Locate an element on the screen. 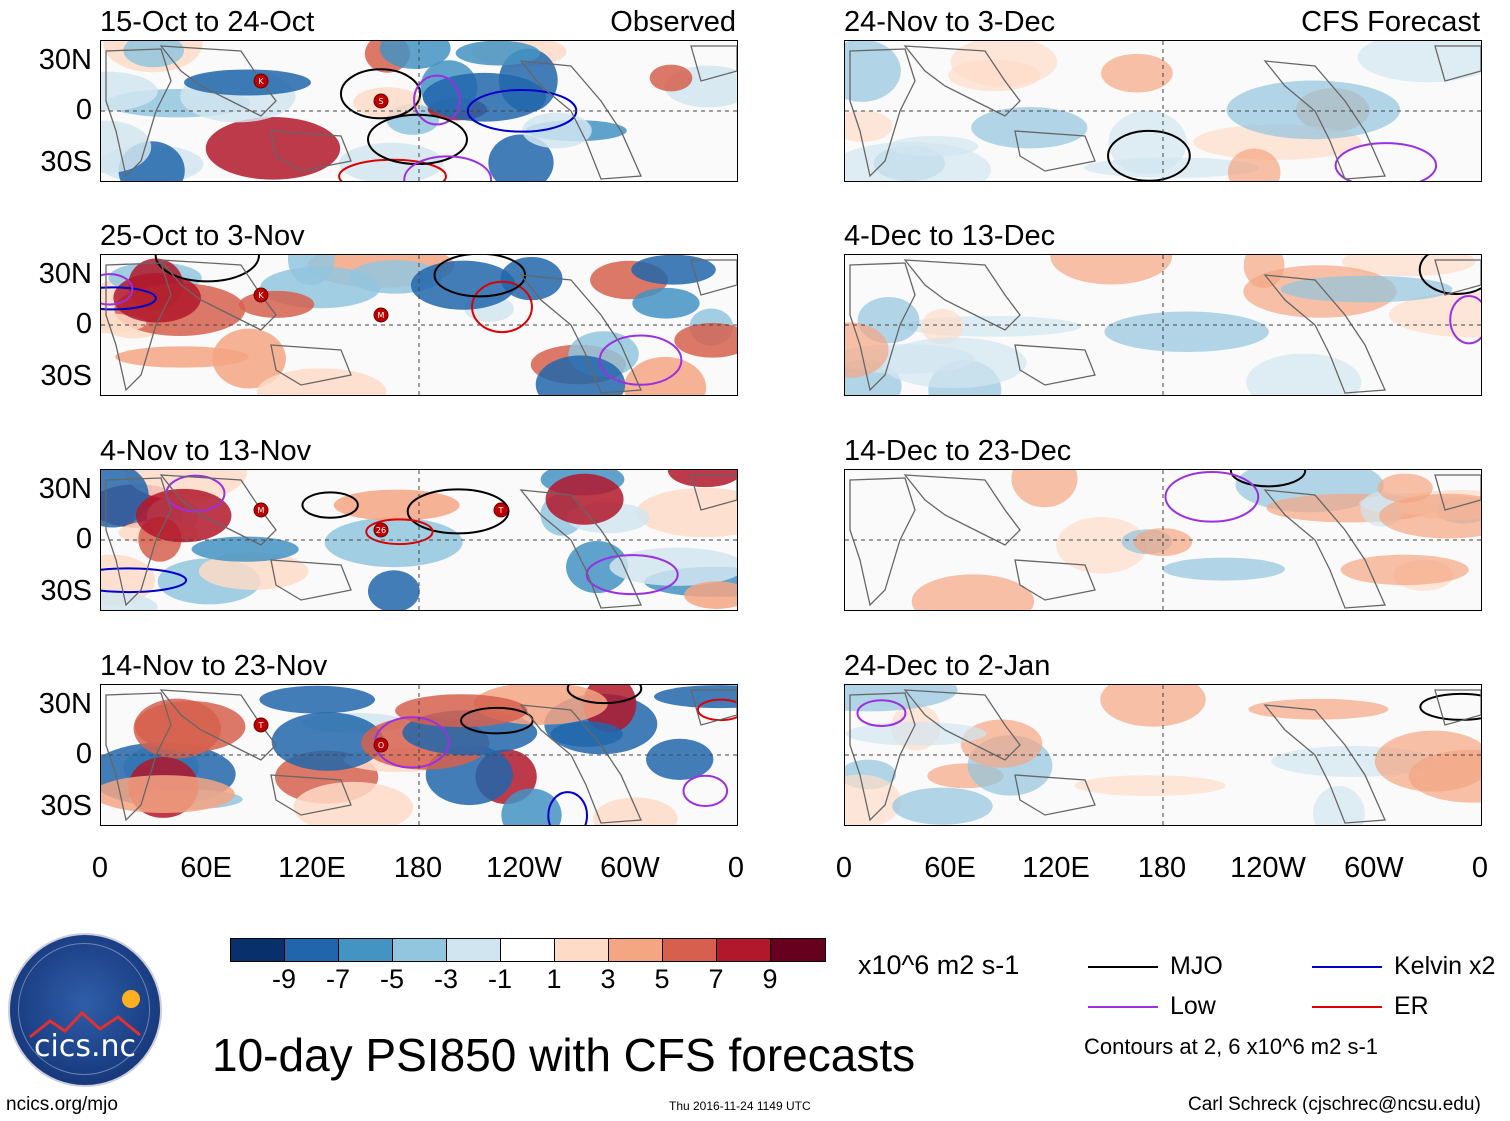  storm-marker: T is located at coordinates (501, 510).